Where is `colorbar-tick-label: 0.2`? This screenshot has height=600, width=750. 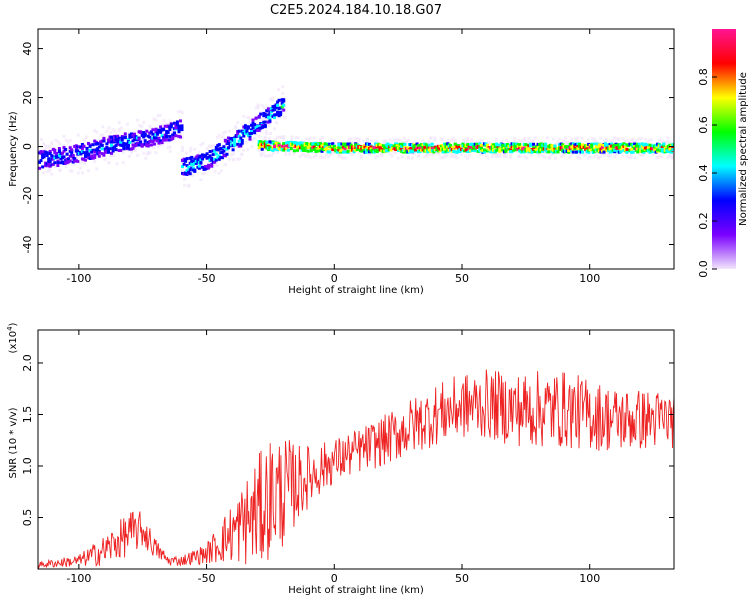 colorbar-tick-label: 0.2 is located at coordinates (703, 221).